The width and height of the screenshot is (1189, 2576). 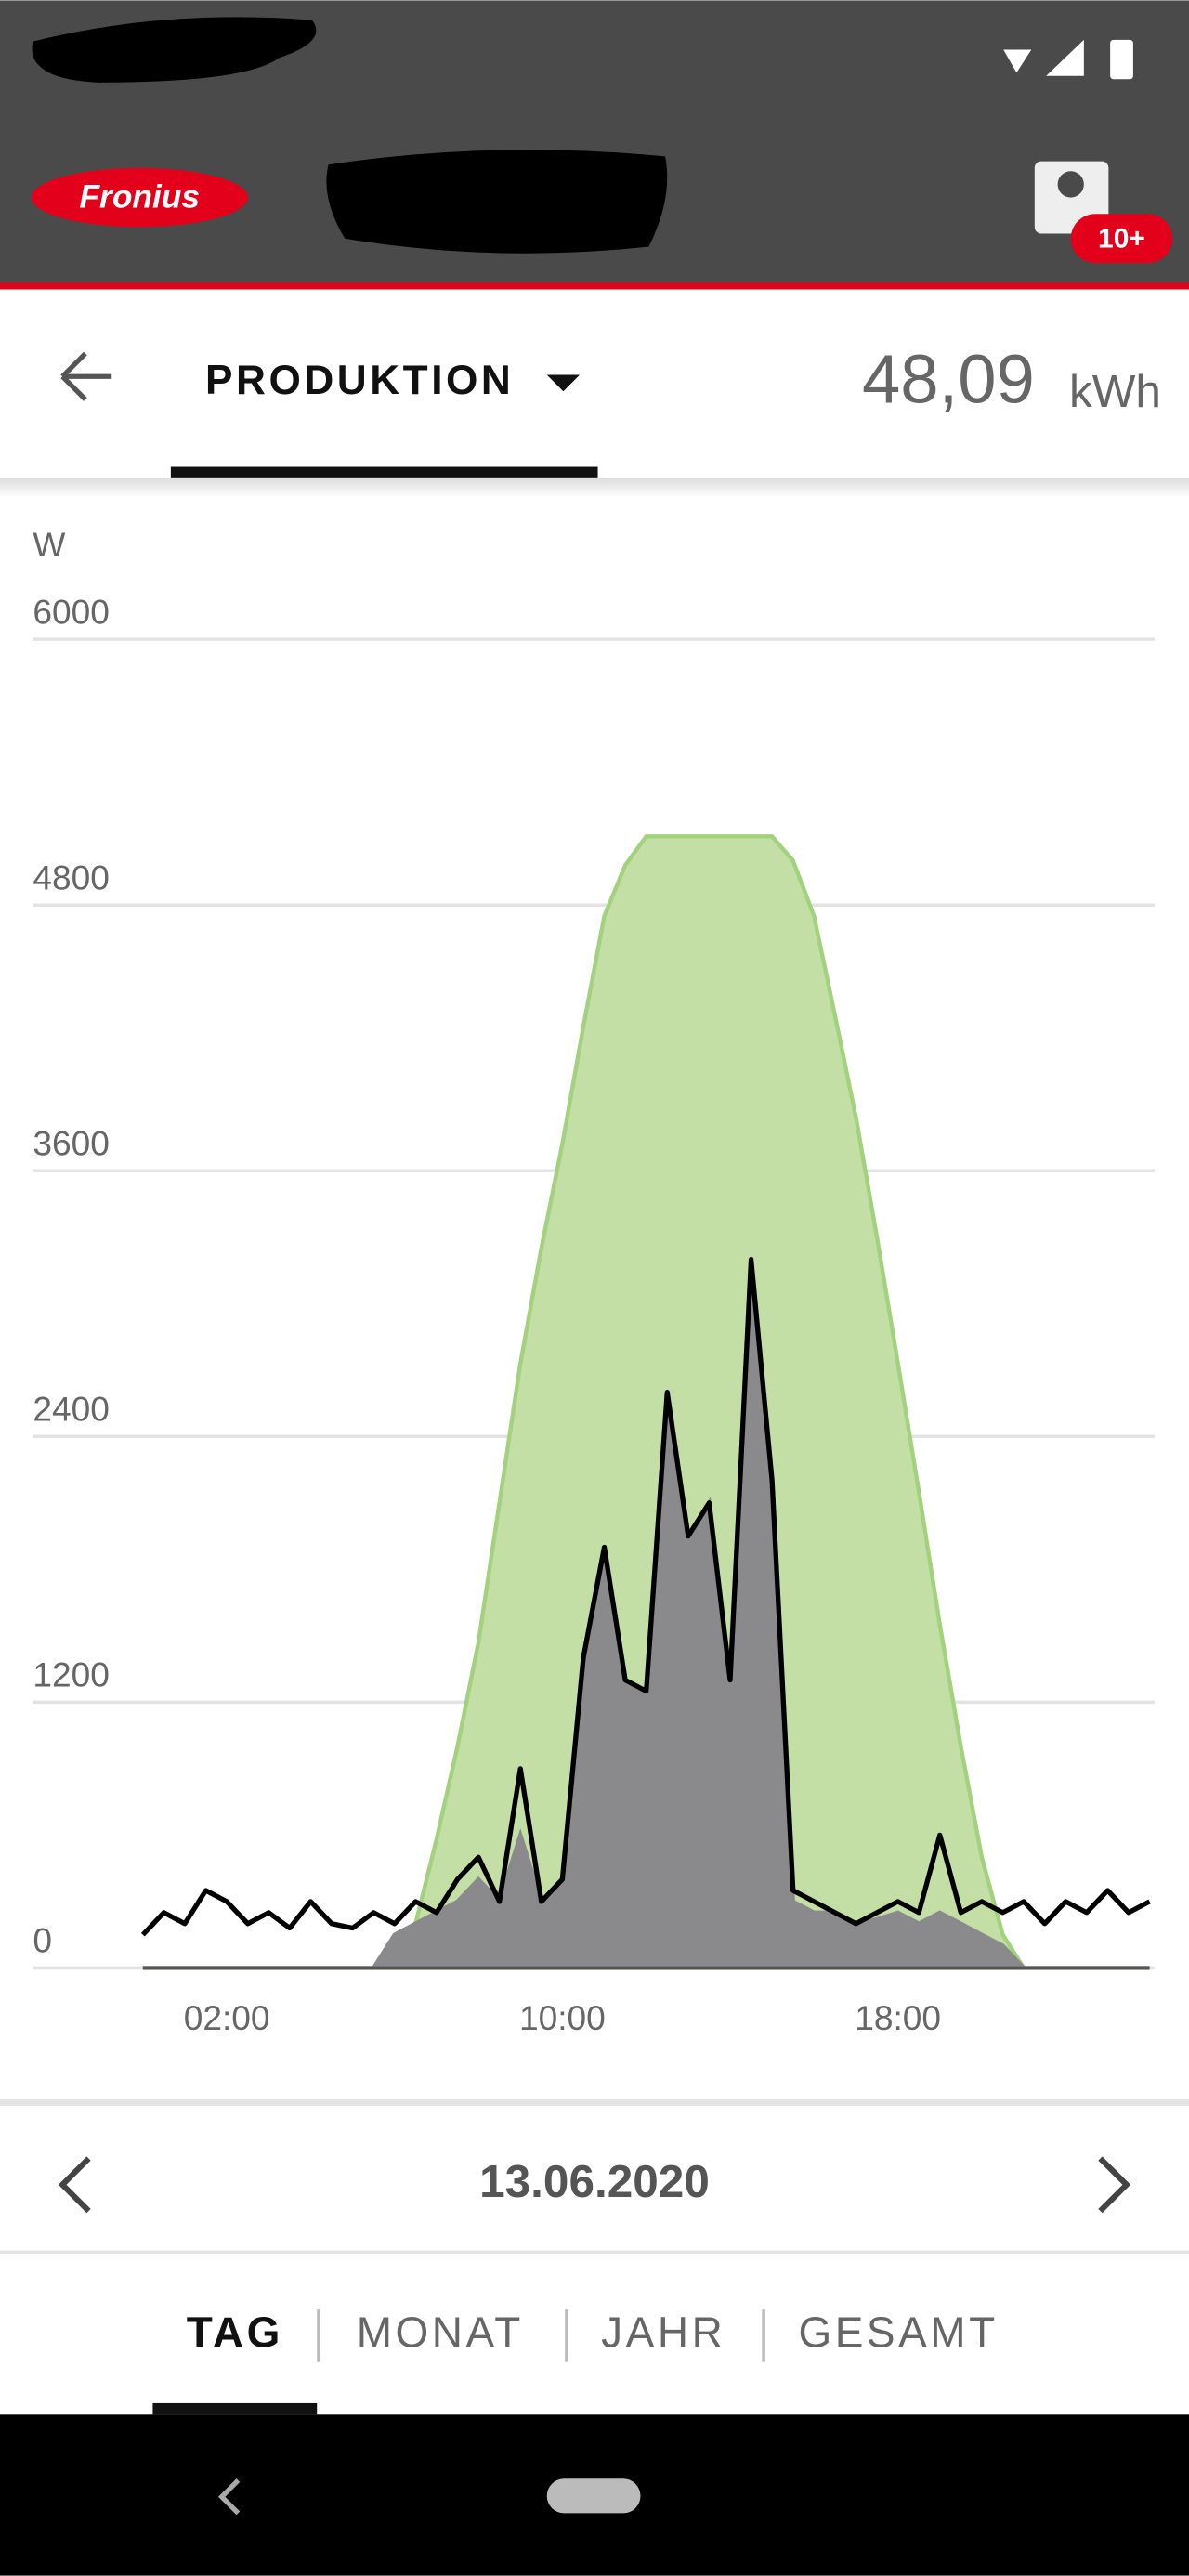 I want to click on y-tick-label: 0, so click(x=43, y=1940).